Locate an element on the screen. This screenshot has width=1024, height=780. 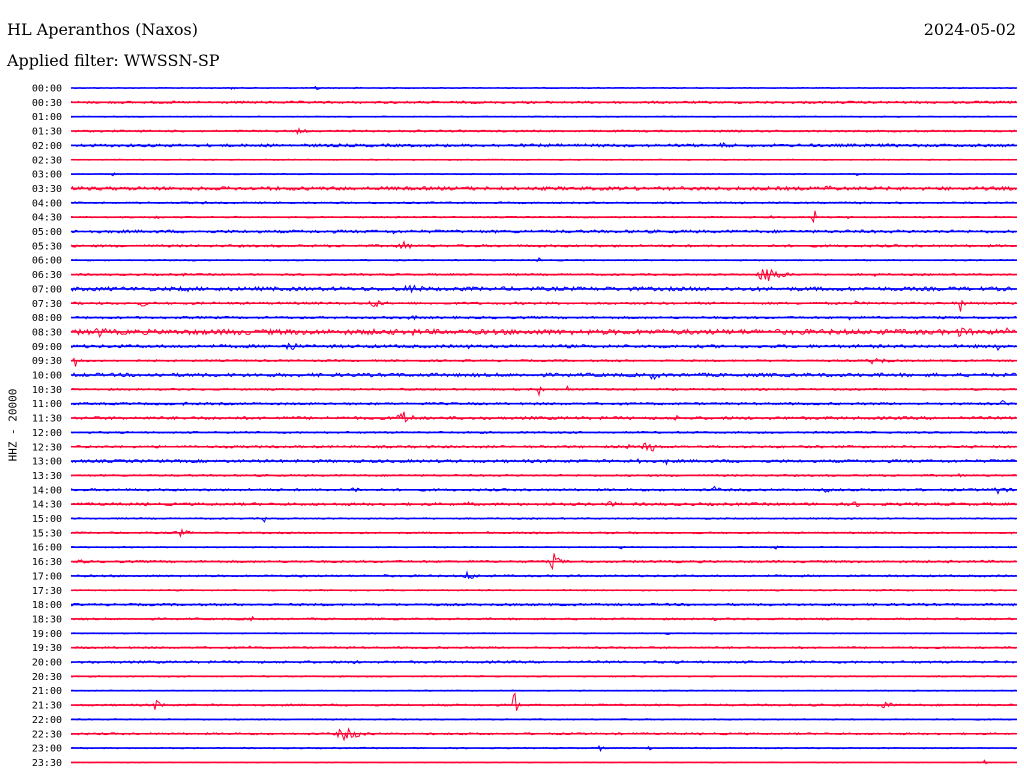
row-time-label: 11:00 is located at coordinates (47, 404).